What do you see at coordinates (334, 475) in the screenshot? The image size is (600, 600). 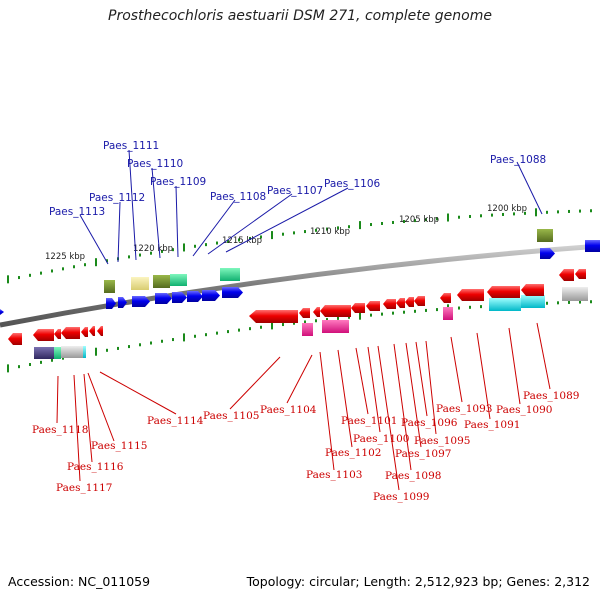 I see `gene-label-paes-1103: Paes_1103` at bounding box center [334, 475].